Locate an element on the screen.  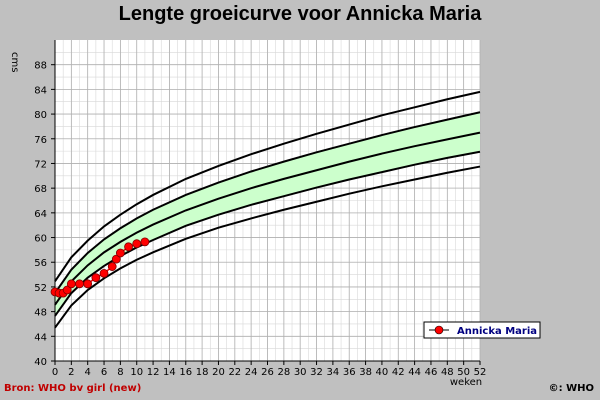
x-tick-label: 12 is located at coordinates (153, 372).